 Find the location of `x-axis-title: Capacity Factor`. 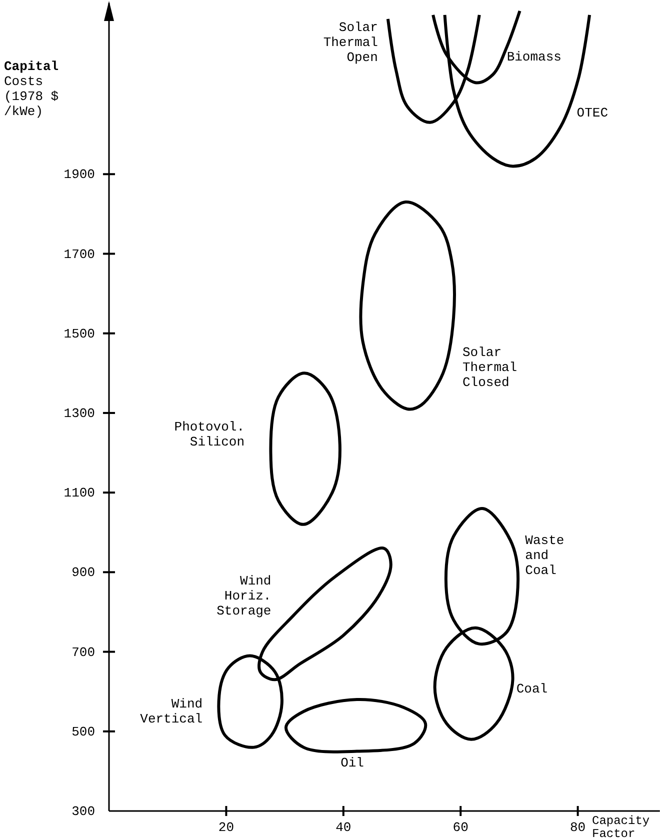

x-axis-title: Capacity Factor is located at coordinates (621, 827).